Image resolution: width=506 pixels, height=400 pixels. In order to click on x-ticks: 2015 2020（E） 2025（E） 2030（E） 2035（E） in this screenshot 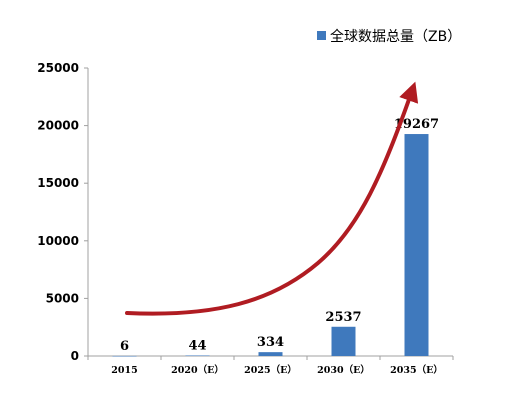, I will do `click(270, 366)`.